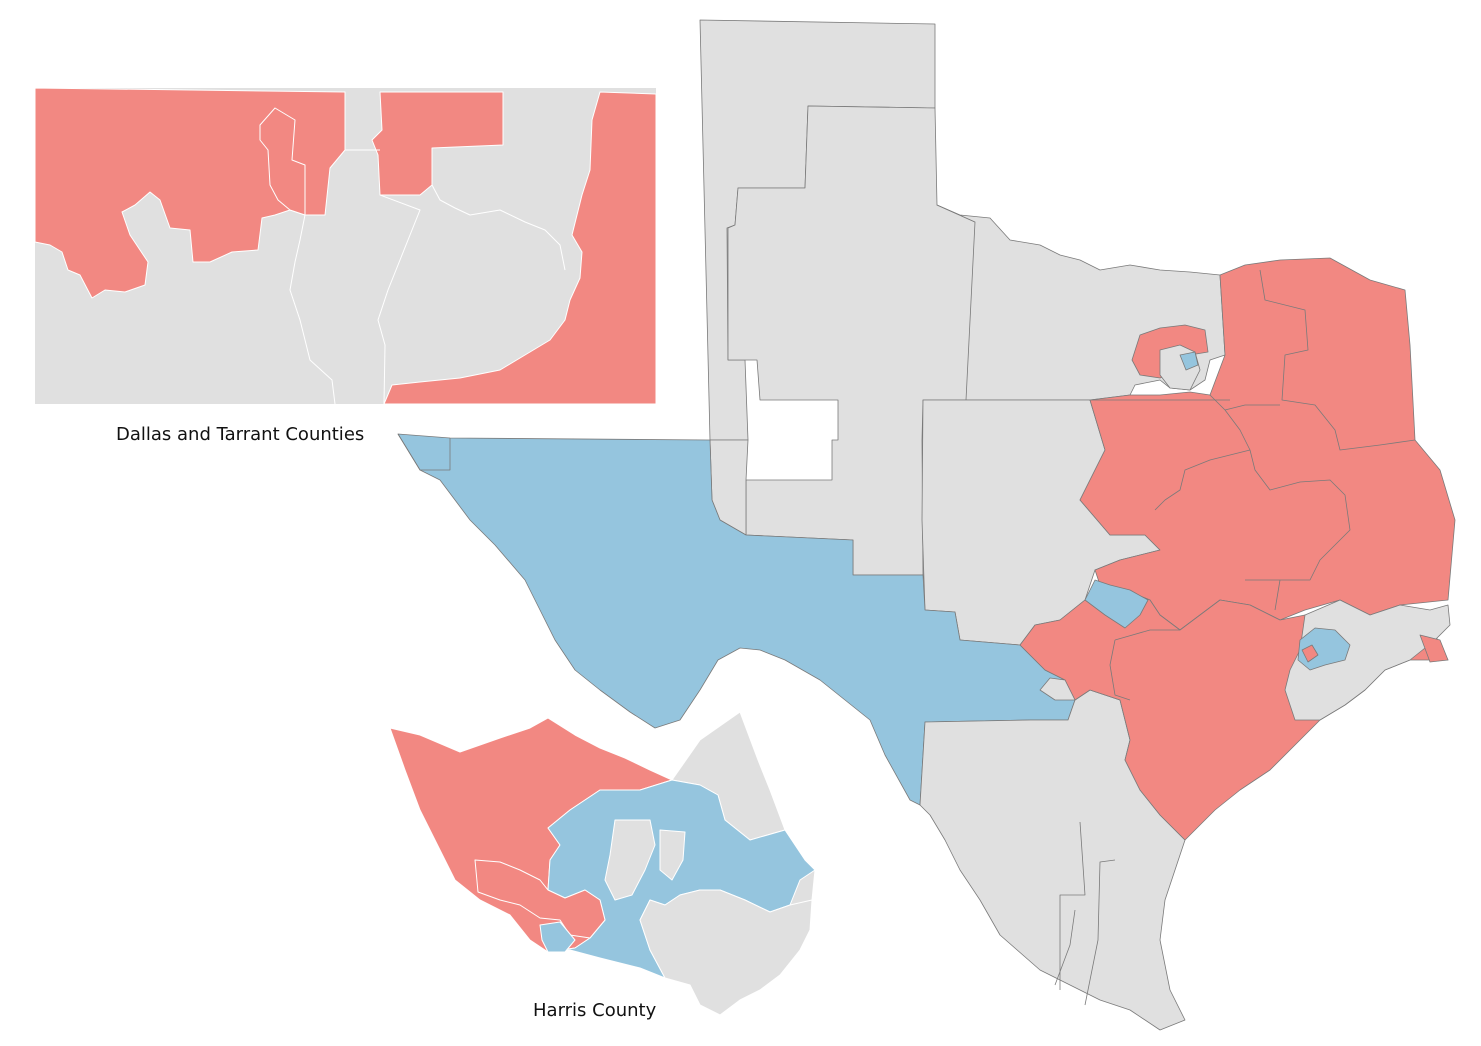 Image resolution: width=1481 pixels, height=1046 pixels. I want to click on harris-district-southeast, so click(726, 952).